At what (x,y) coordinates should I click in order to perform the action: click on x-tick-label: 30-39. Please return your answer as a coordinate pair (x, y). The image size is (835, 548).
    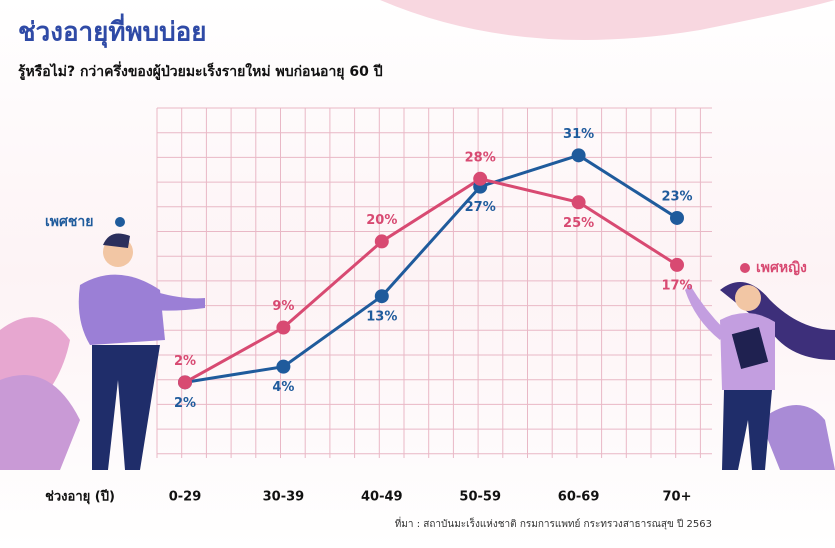
    Looking at the image, I should click on (284, 497).